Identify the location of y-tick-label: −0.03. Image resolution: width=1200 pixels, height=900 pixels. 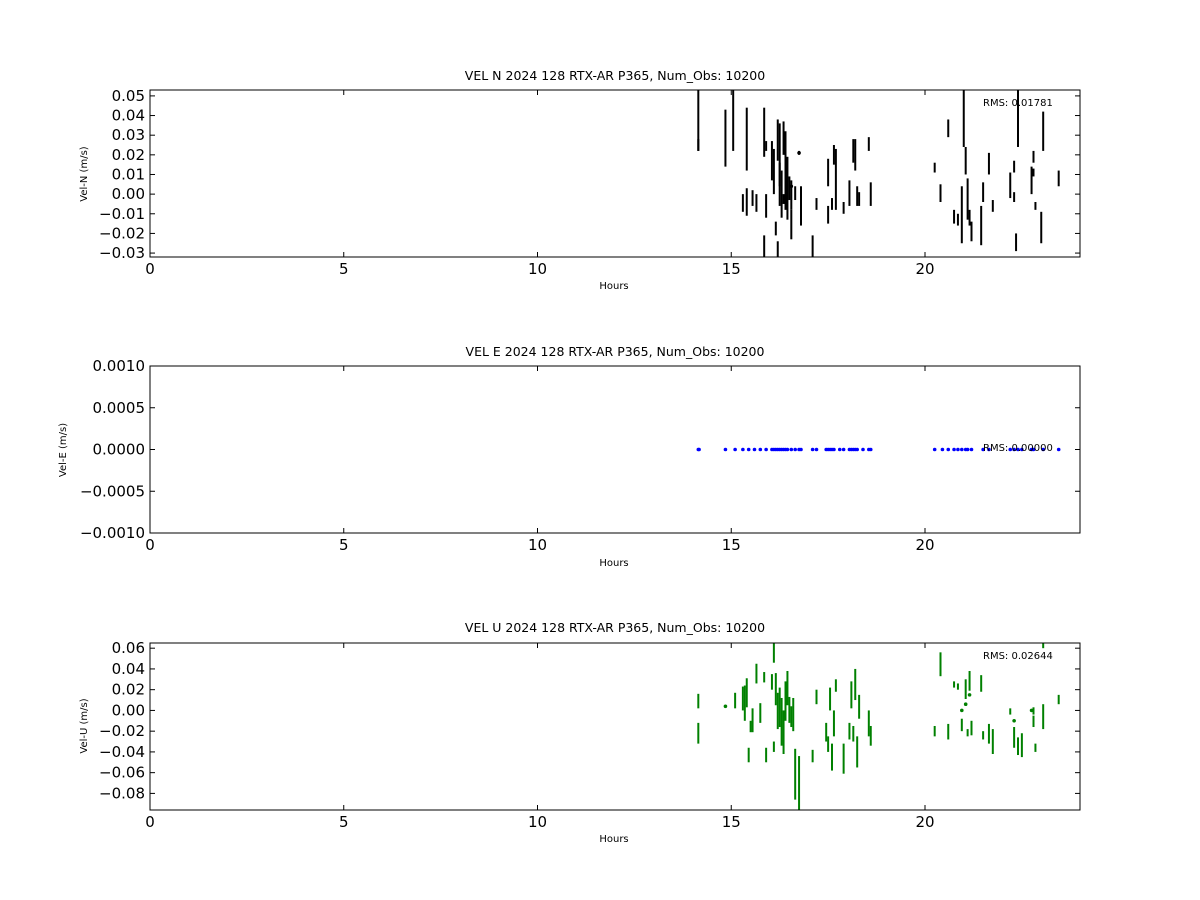
(122, 253).